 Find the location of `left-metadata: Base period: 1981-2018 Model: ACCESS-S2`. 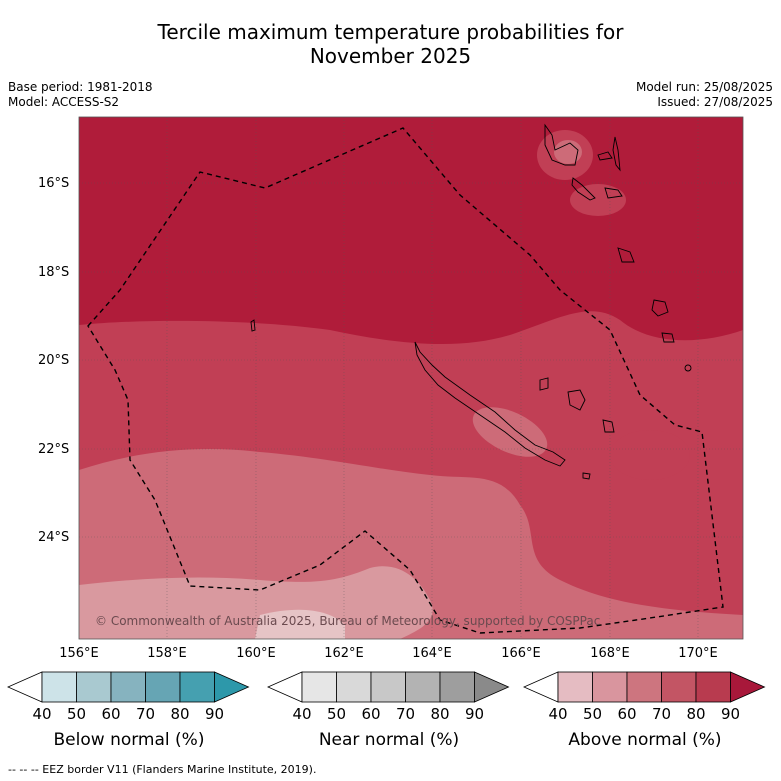

left-metadata: Base period: 1981-2018 Model: ACCESS-S2 is located at coordinates (80, 95).